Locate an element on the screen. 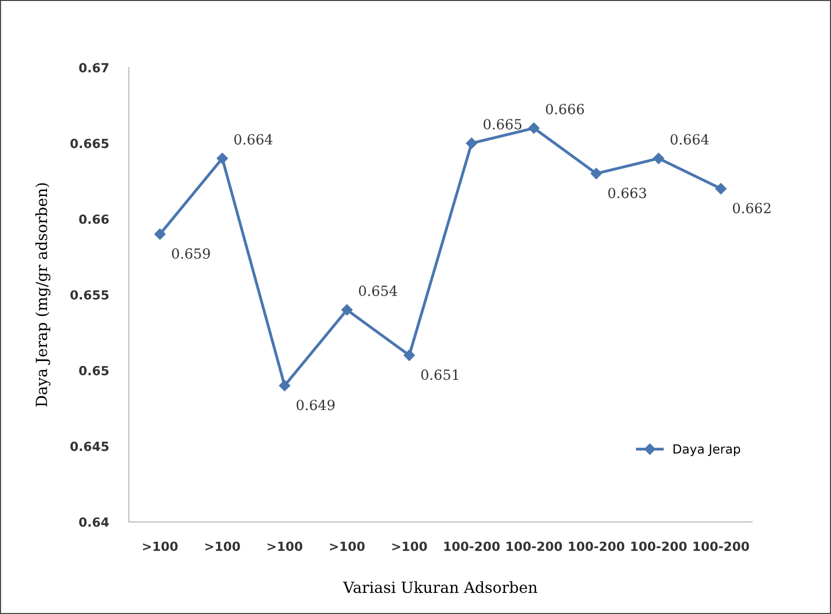 Image resolution: width=831 pixels, height=614 pixels. x-axis-title: Variasi Ukuran Adsorben is located at coordinates (440, 587).